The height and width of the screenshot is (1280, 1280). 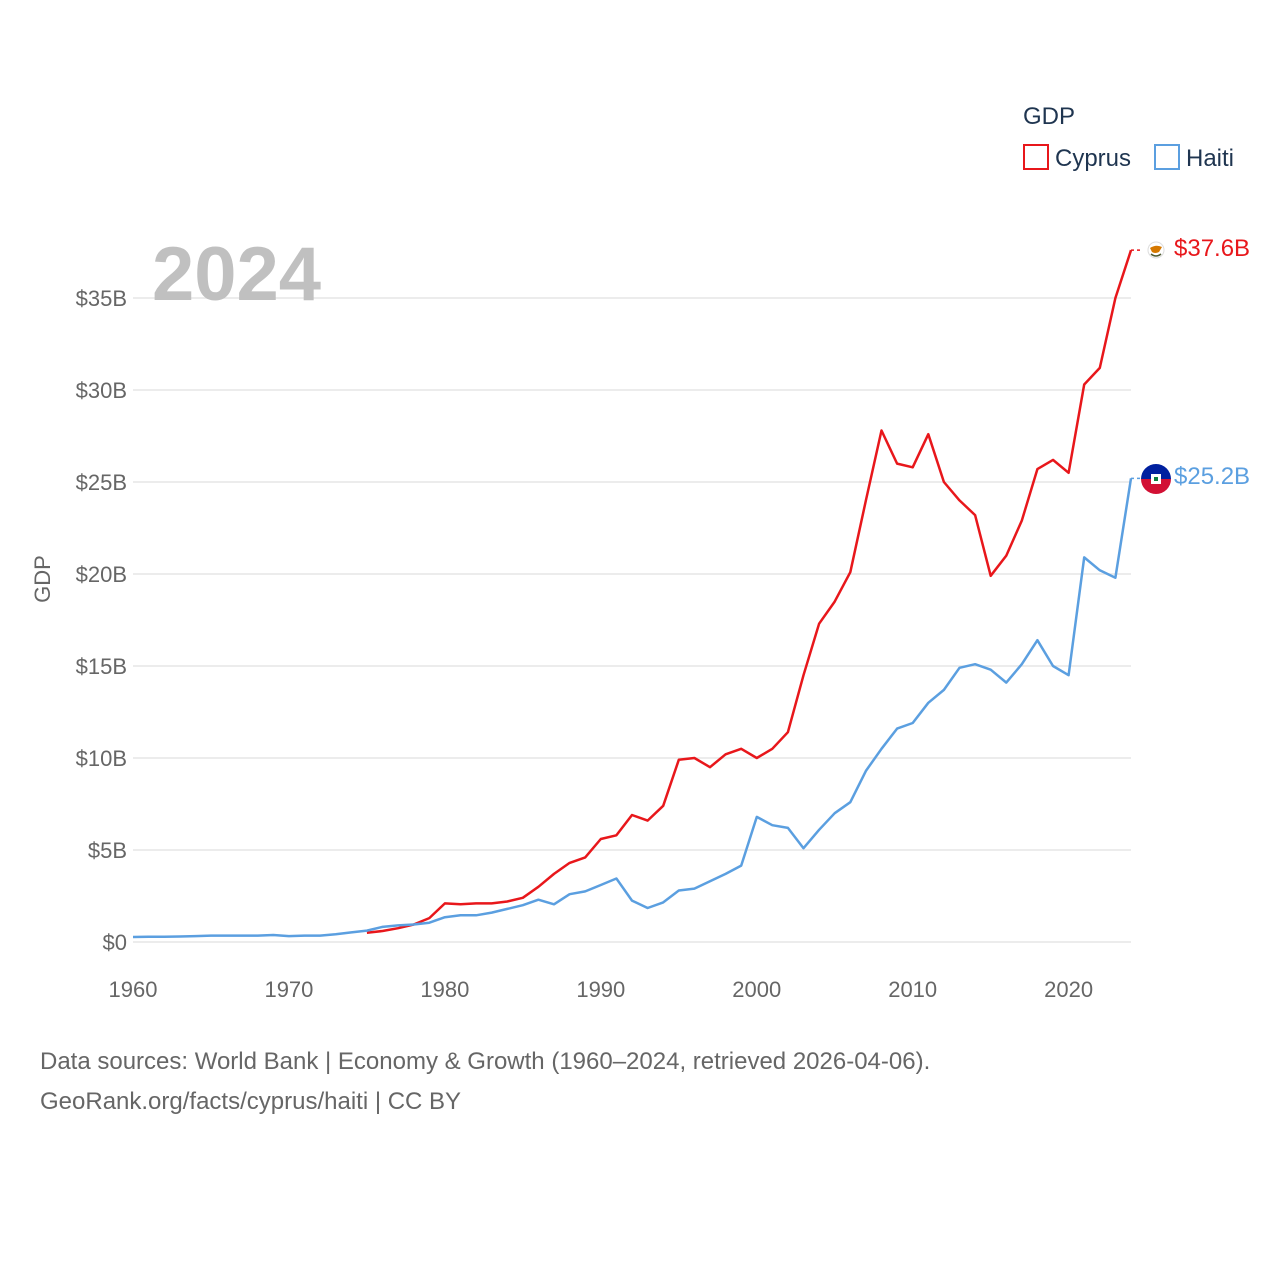 What do you see at coordinates (1068, 989) in the screenshot?
I see `x-tick-label: 2020` at bounding box center [1068, 989].